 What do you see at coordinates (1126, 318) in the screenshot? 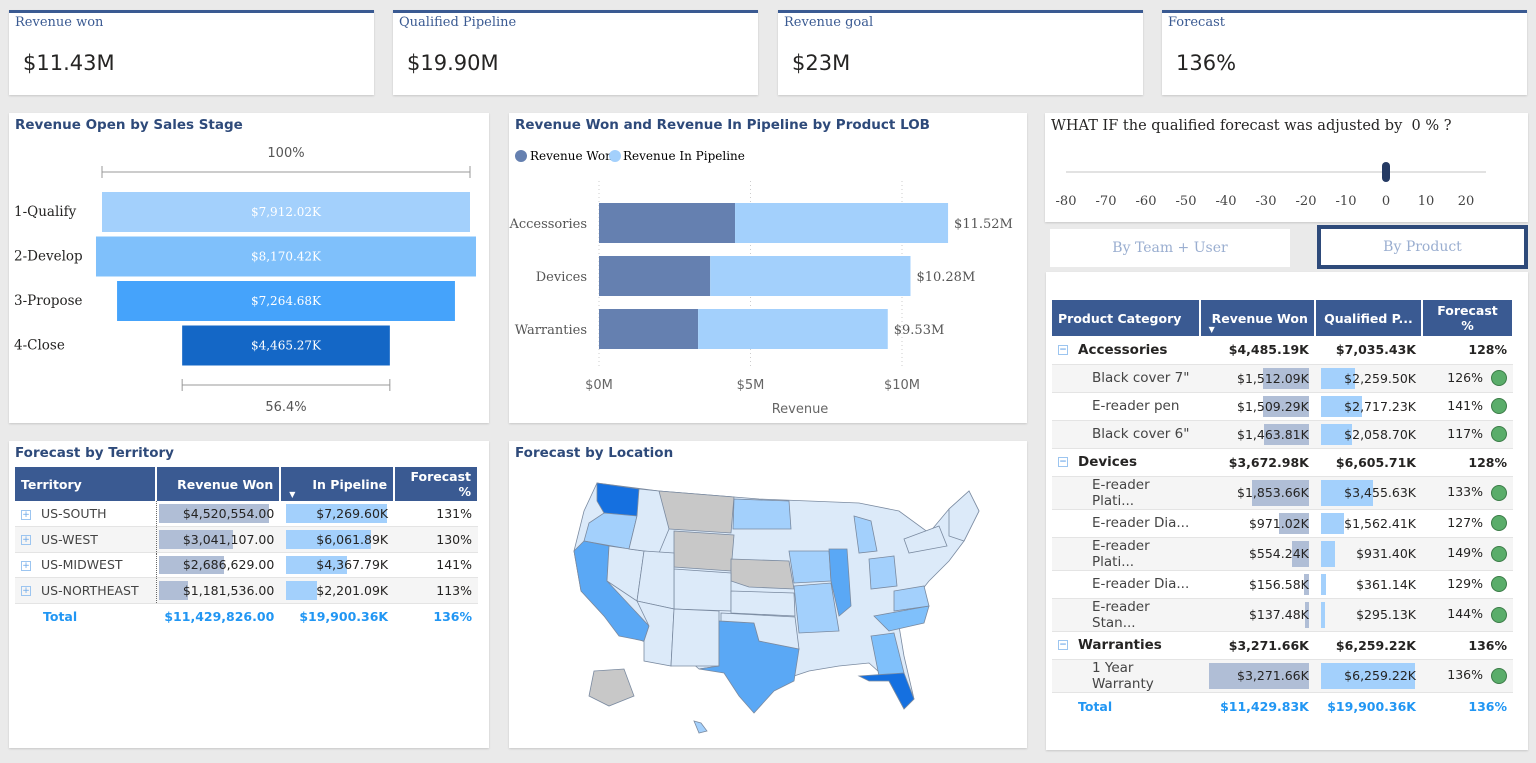
I see `column-header: Product Category` at bounding box center [1126, 318].